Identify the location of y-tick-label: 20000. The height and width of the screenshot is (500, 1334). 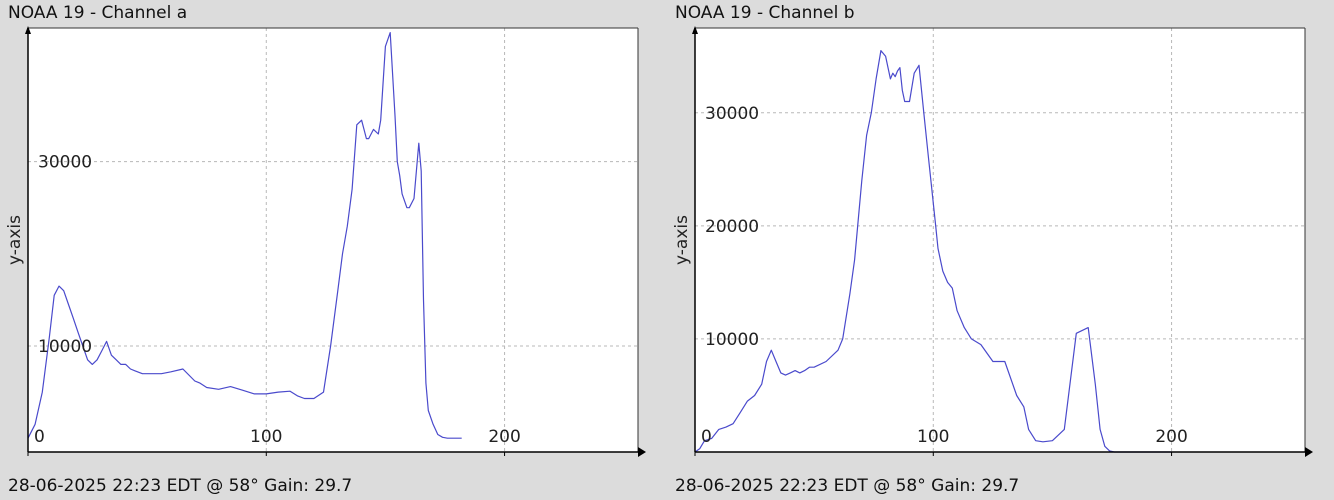
(732, 227).